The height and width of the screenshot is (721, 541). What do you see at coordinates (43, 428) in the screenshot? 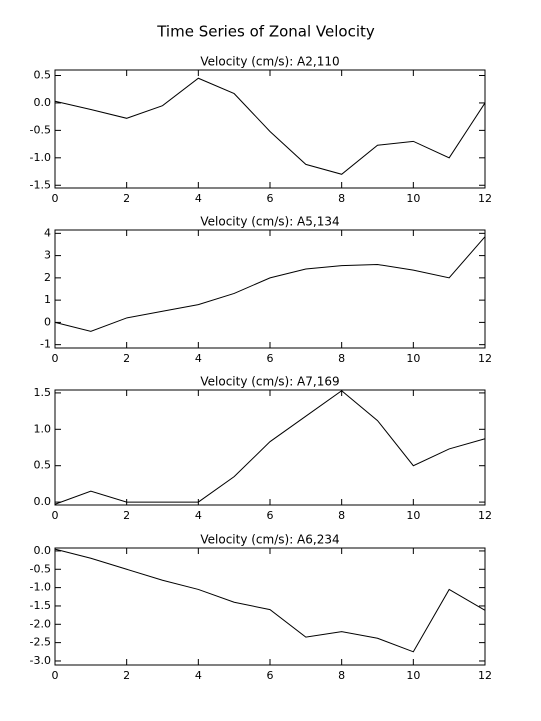
I see `y-tick-label: 1.0` at bounding box center [43, 428].